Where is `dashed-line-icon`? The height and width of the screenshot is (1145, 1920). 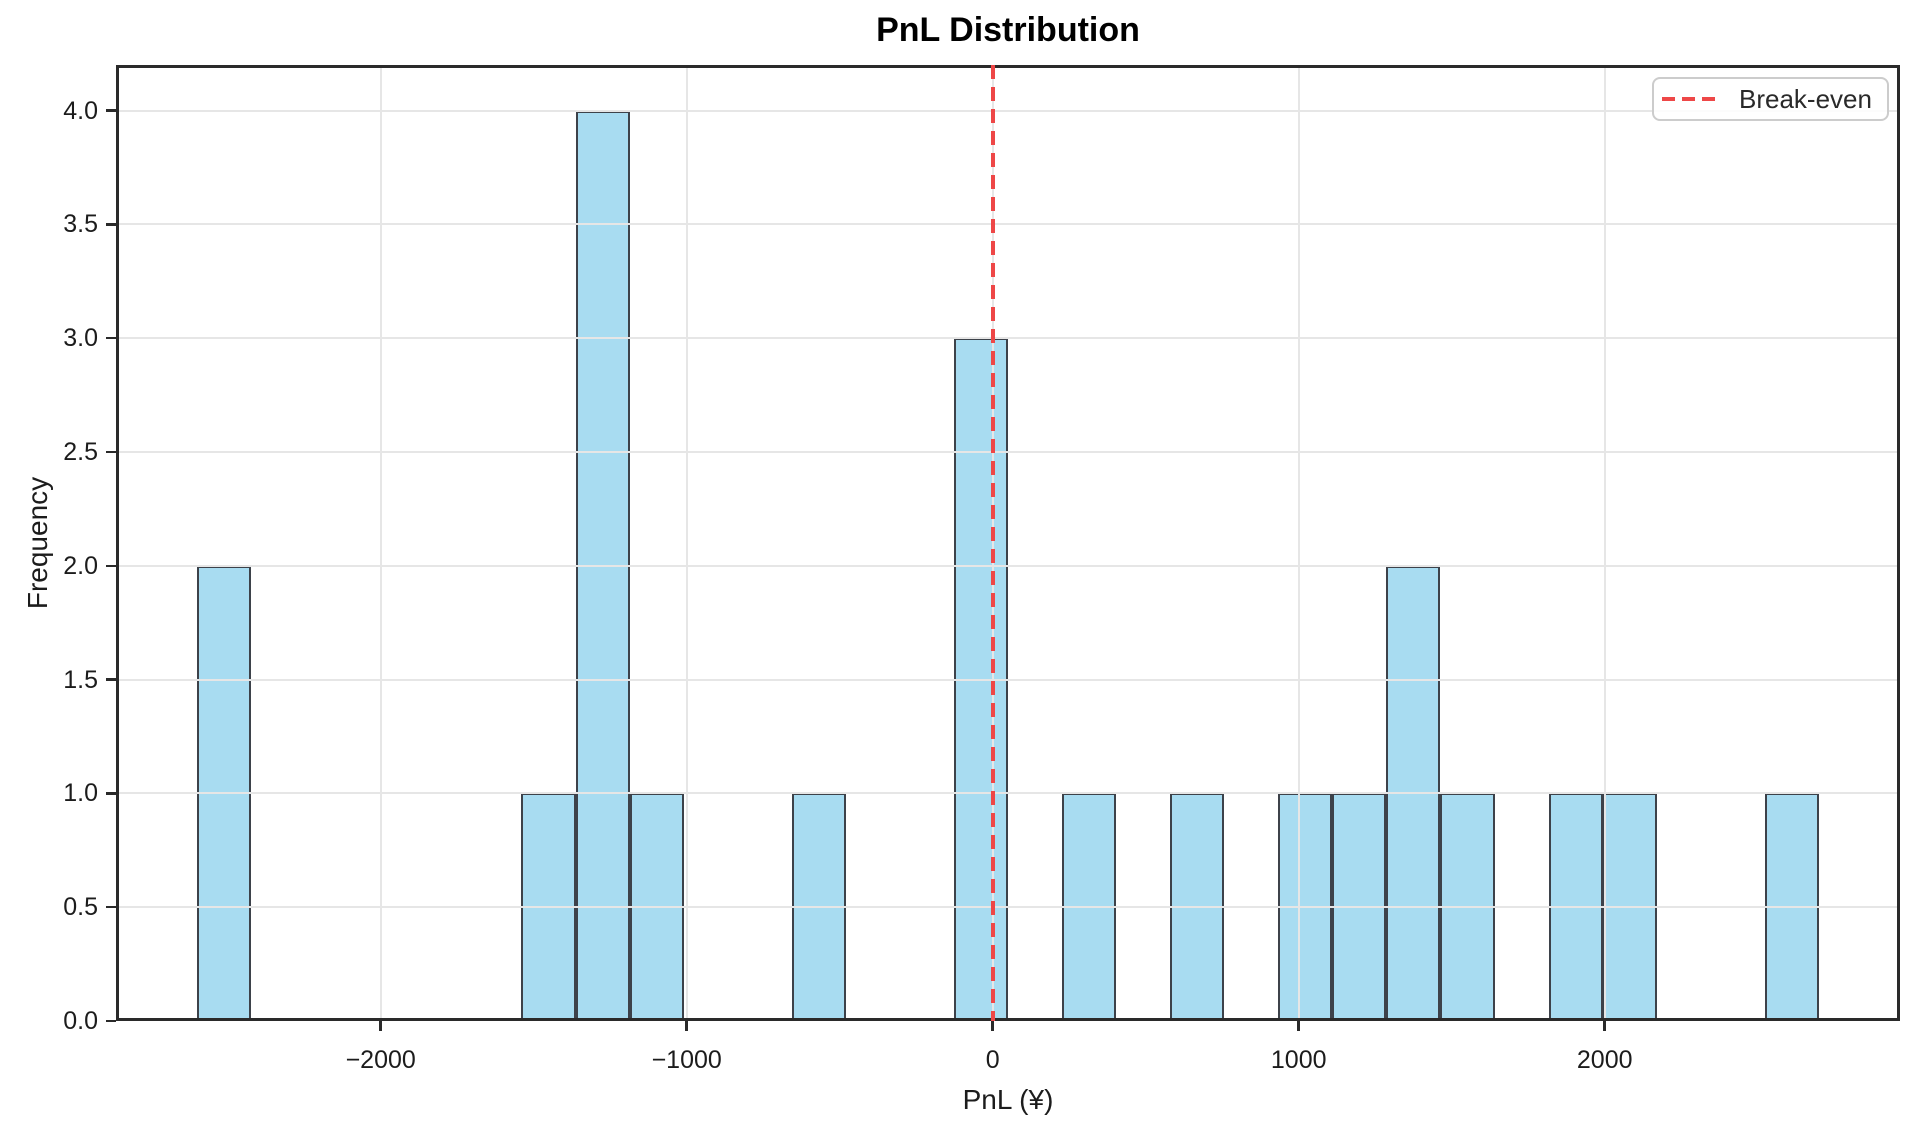
dashed-line-icon is located at coordinates (1689, 99).